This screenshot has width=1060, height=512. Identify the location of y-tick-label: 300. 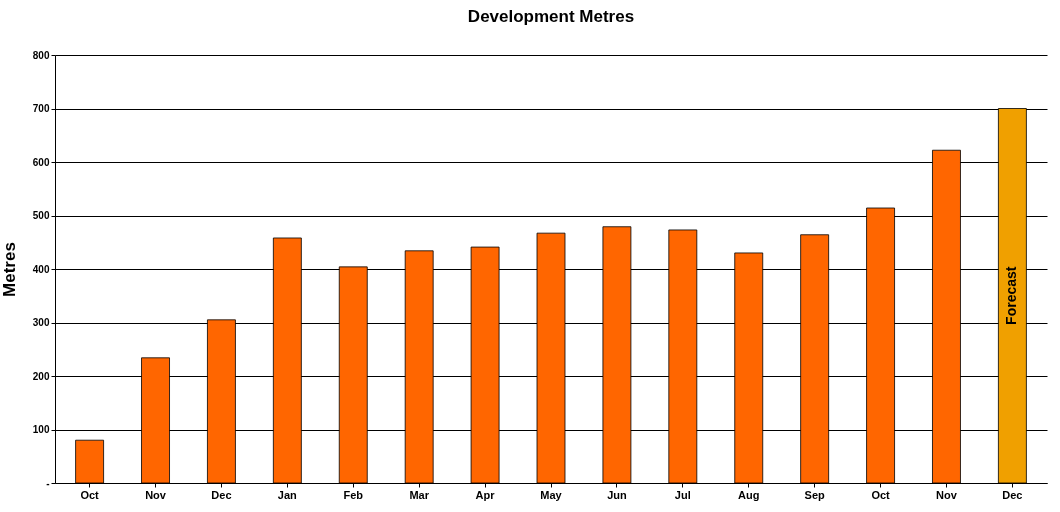
(41, 322).